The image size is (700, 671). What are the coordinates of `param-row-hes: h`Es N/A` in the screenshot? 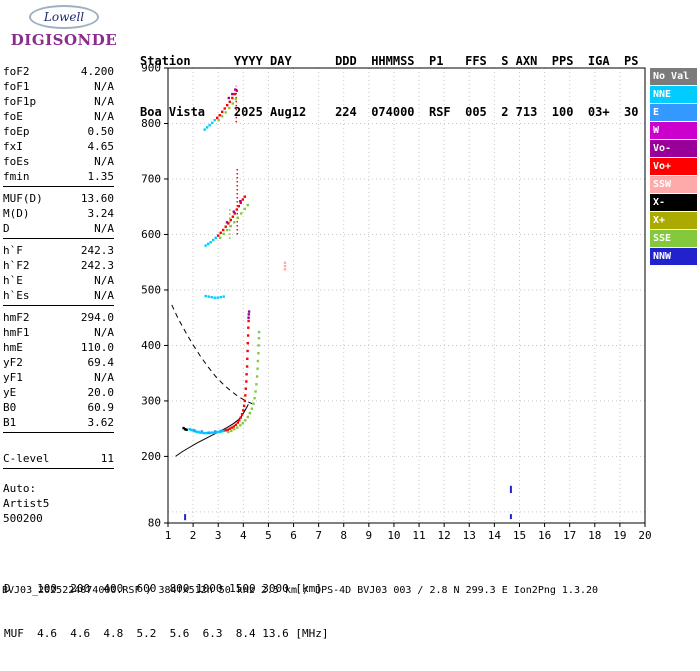 It's located at (58, 295).